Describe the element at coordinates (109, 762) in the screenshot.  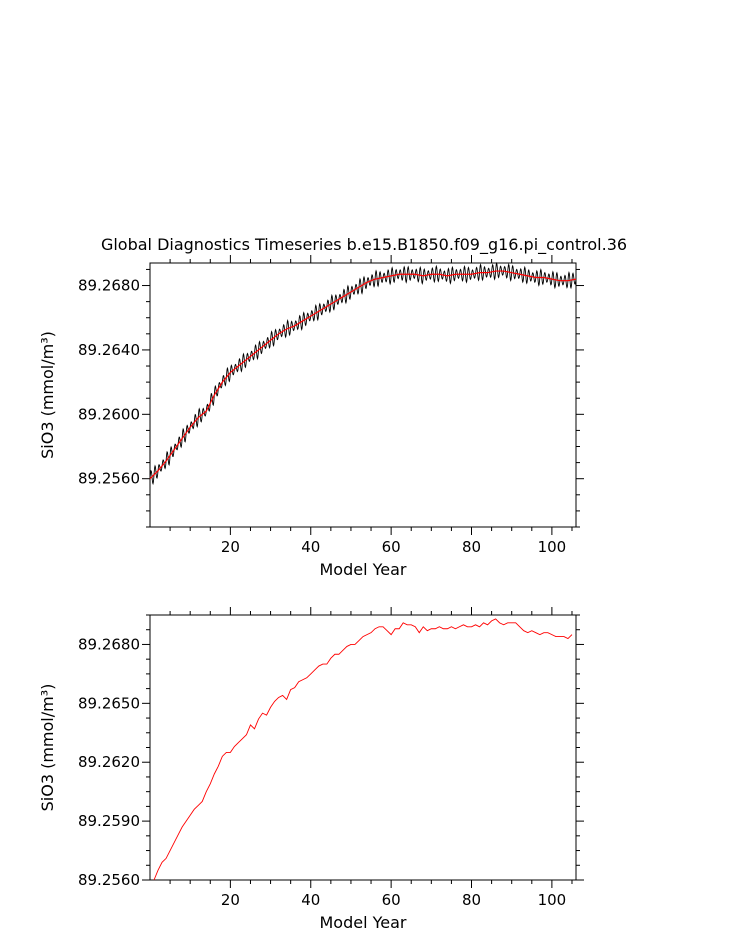
I see `y-tick-label: 89.2620` at that location.